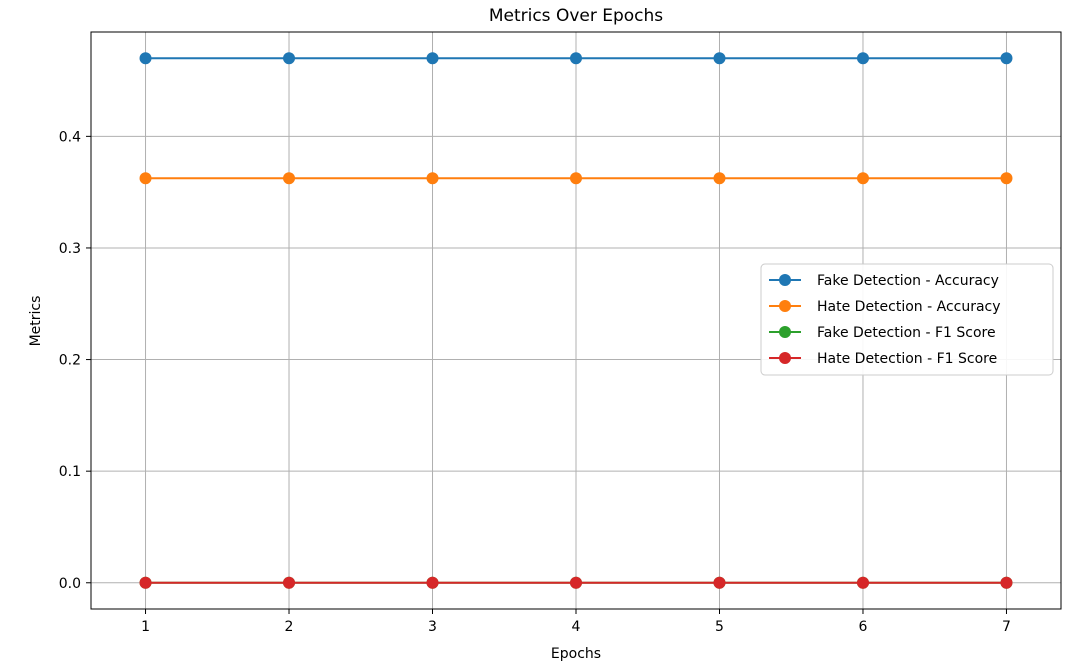 The image size is (1079, 661). I want to click on legend-frame, so click(907, 319).